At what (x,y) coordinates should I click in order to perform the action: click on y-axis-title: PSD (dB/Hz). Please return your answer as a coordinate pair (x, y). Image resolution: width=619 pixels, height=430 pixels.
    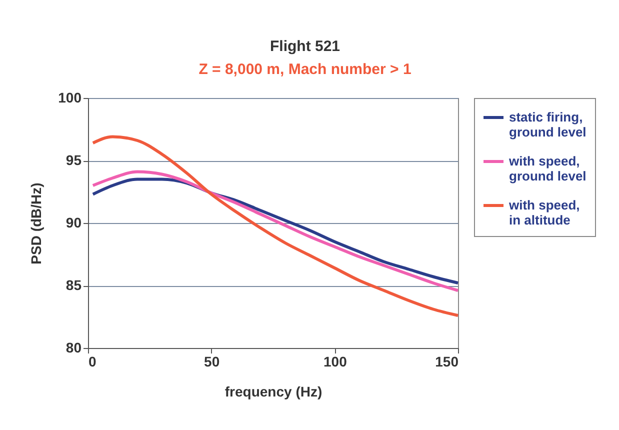
    Looking at the image, I should click on (36, 223).